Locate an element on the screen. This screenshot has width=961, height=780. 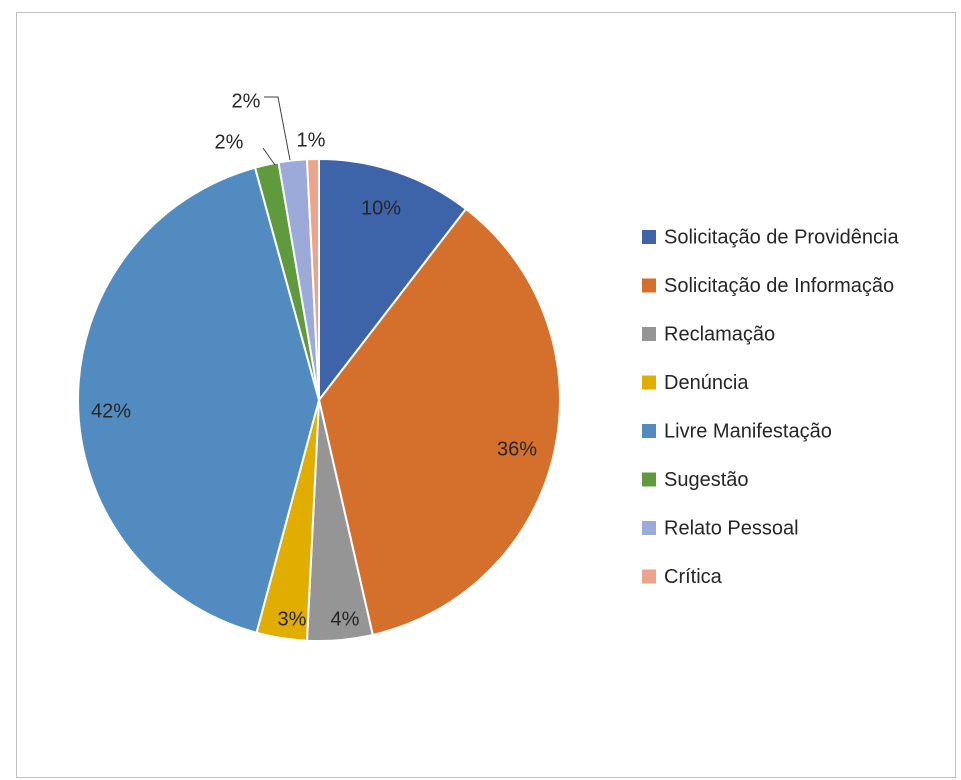
data-label-critica: 1% is located at coordinates (311, 140).